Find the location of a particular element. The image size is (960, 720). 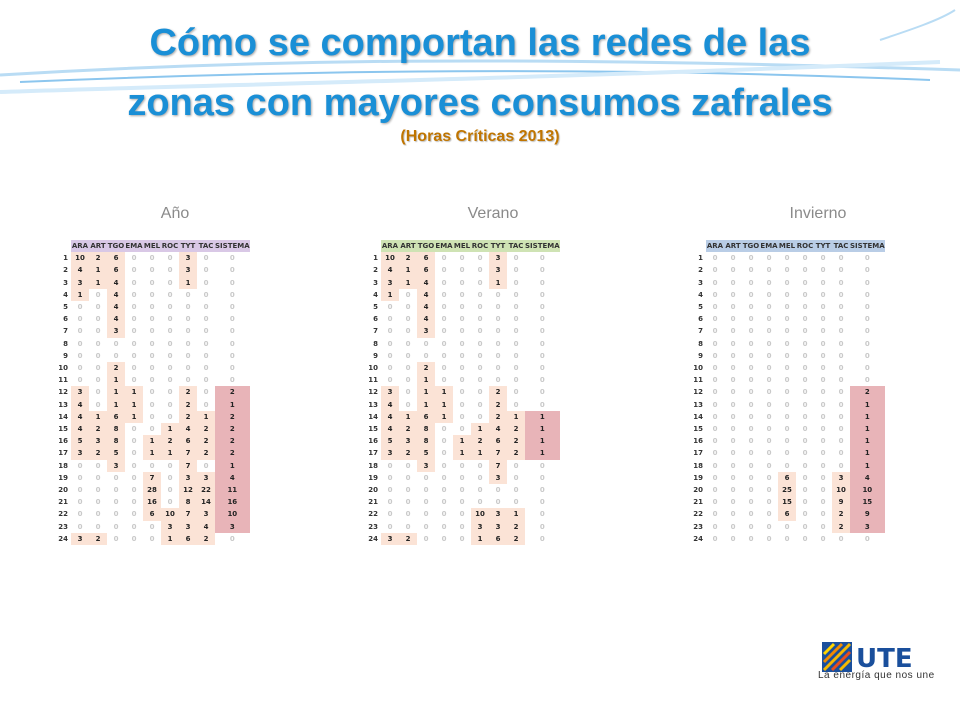

table-row: 13 0 0 0 0 0 0 0 0 1 is located at coordinates (786, 404).